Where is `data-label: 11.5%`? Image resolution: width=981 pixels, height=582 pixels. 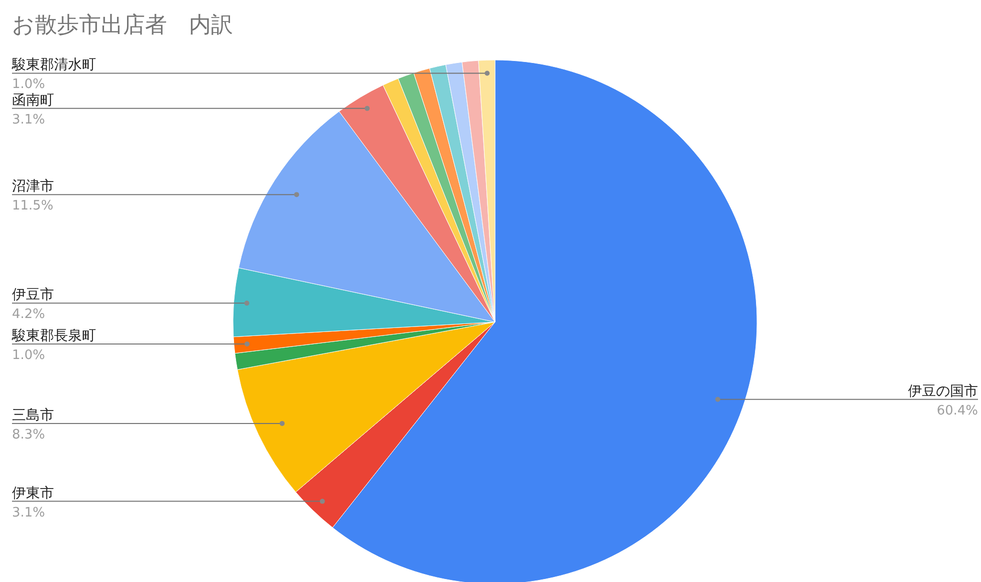 data-label: 11.5% is located at coordinates (33, 206).